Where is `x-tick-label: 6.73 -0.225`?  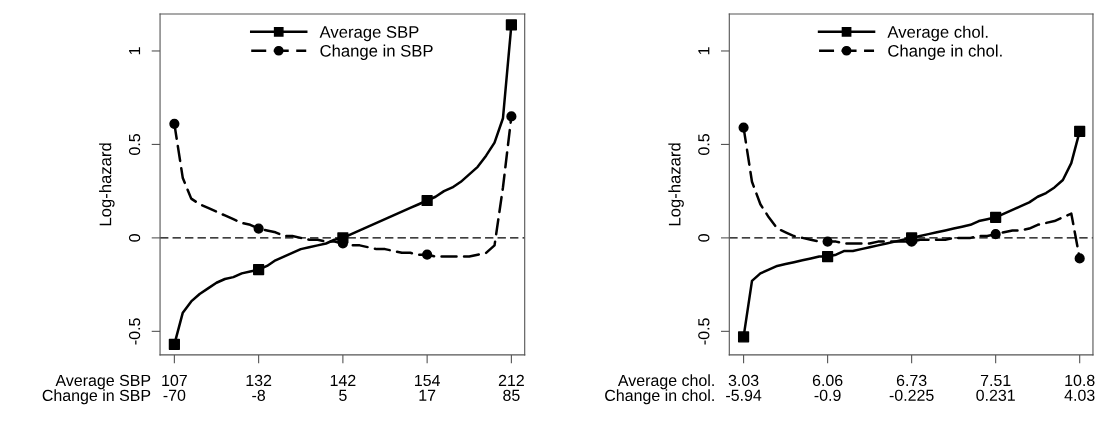 x-tick-label: 6.73 -0.225 is located at coordinates (911, 387).